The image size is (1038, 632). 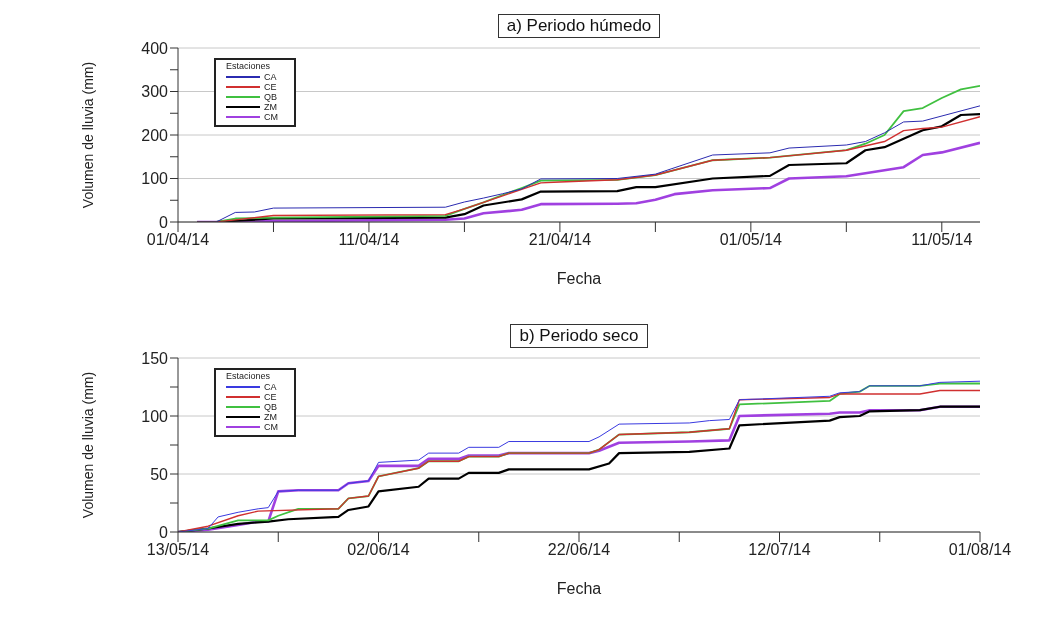 What do you see at coordinates (178, 550) in the screenshot?
I see `x-tick-label: 13/05/14` at bounding box center [178, 550].